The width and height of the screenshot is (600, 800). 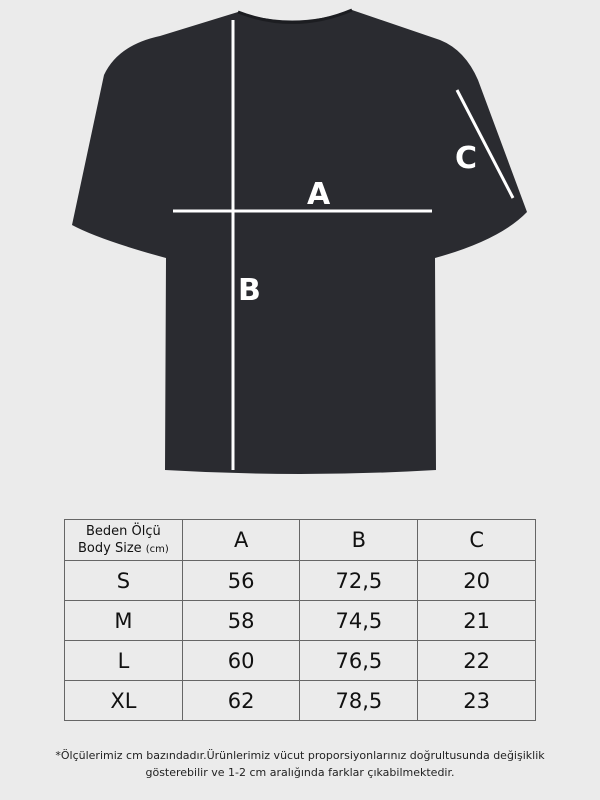 What do you see at coordinates (295, 16) in the screenshot?
I see `tshirt-collar` at bounding box center [295, 16].